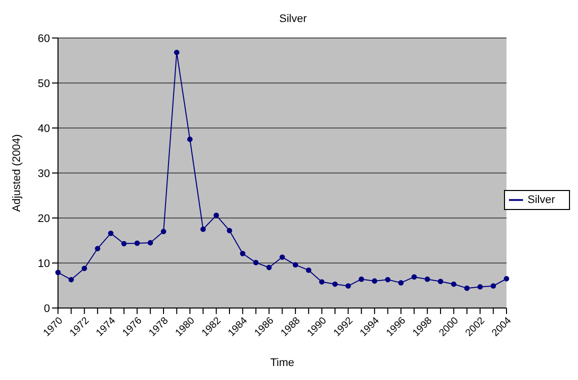 This screenshot has width=578, height=380. I want to click on y-tick-label: 10, so click(44, 264).